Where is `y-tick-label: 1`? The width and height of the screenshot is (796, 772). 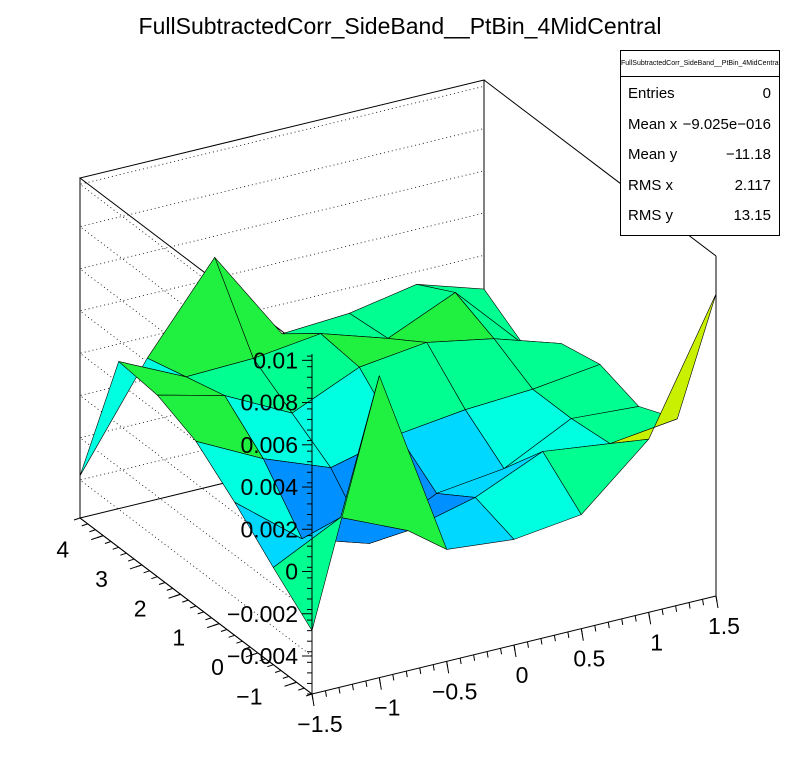 y-tick-label: 1 is located at coordinates (178, 638).